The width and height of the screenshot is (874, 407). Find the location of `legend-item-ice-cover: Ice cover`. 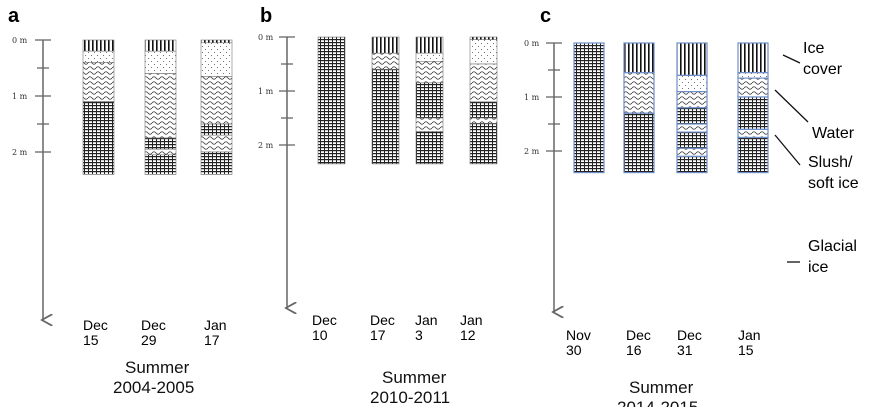

legend-item-ice-cover: Ice cover is located at coordinates (812, 59).